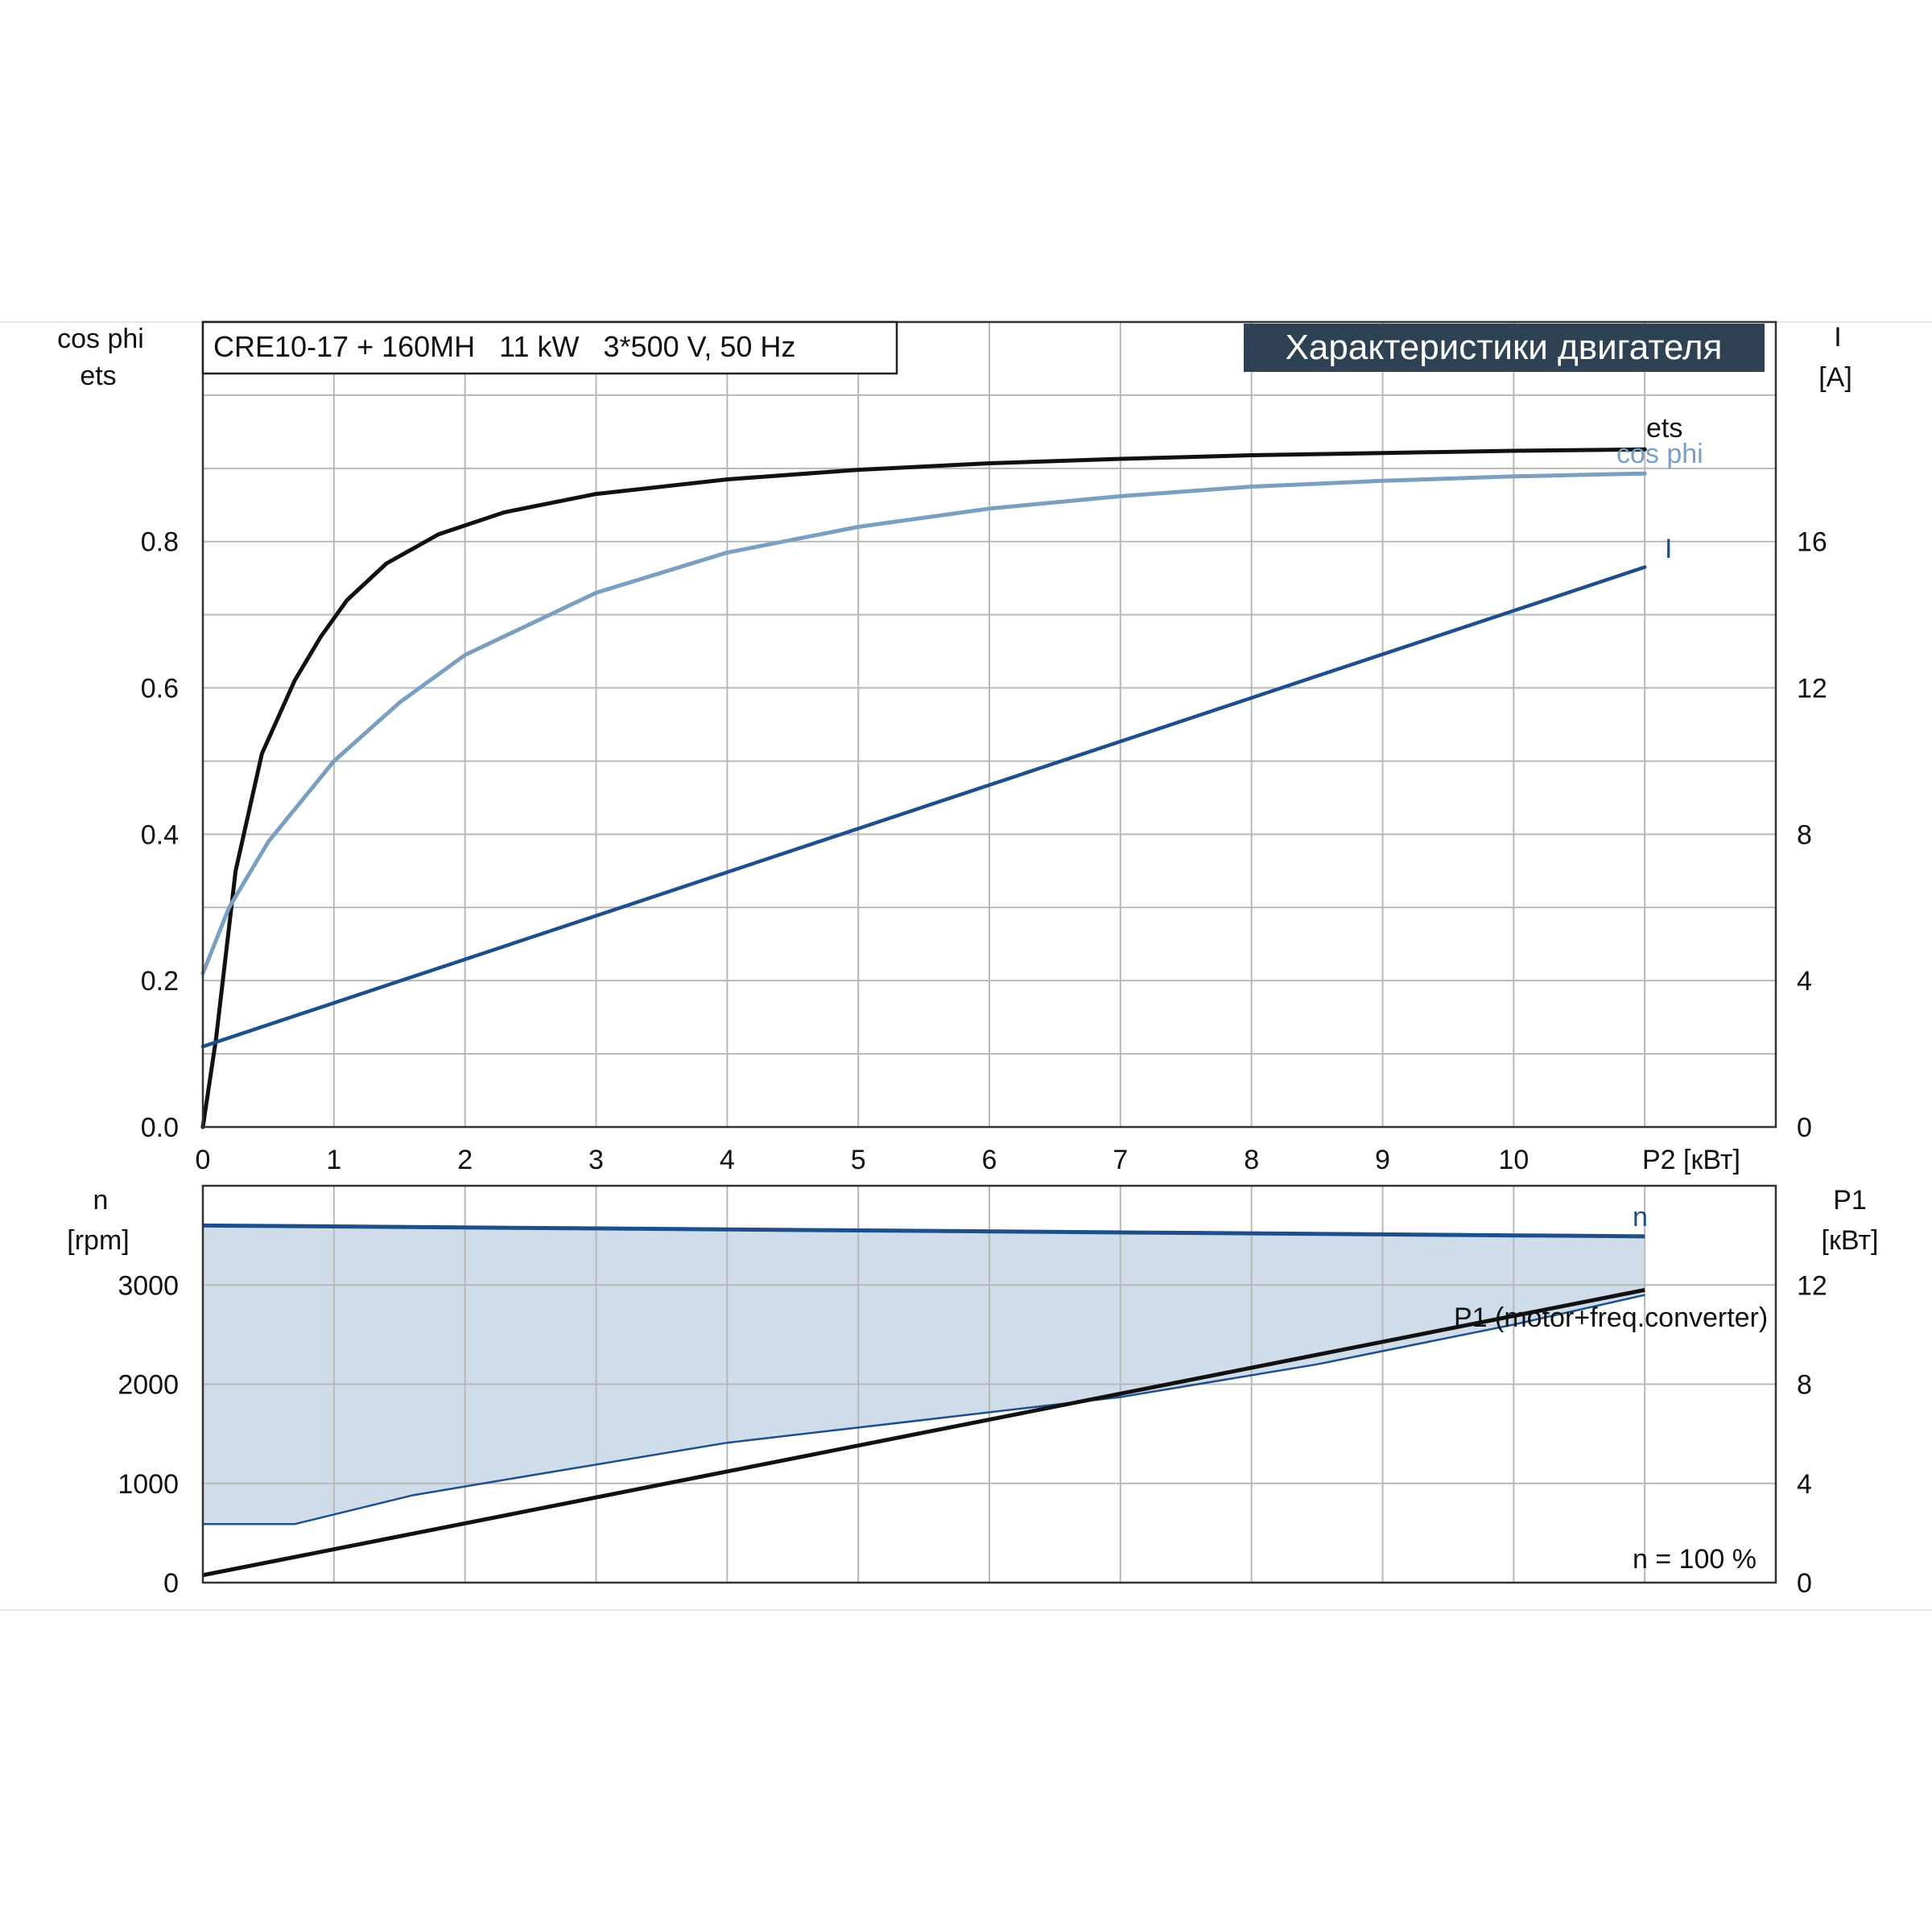  What do you see at coordinates (1851, 1240) in the screenshot?
I see `lower-right-label-unit: [кВт]` at bounding box center [1851, 1240].